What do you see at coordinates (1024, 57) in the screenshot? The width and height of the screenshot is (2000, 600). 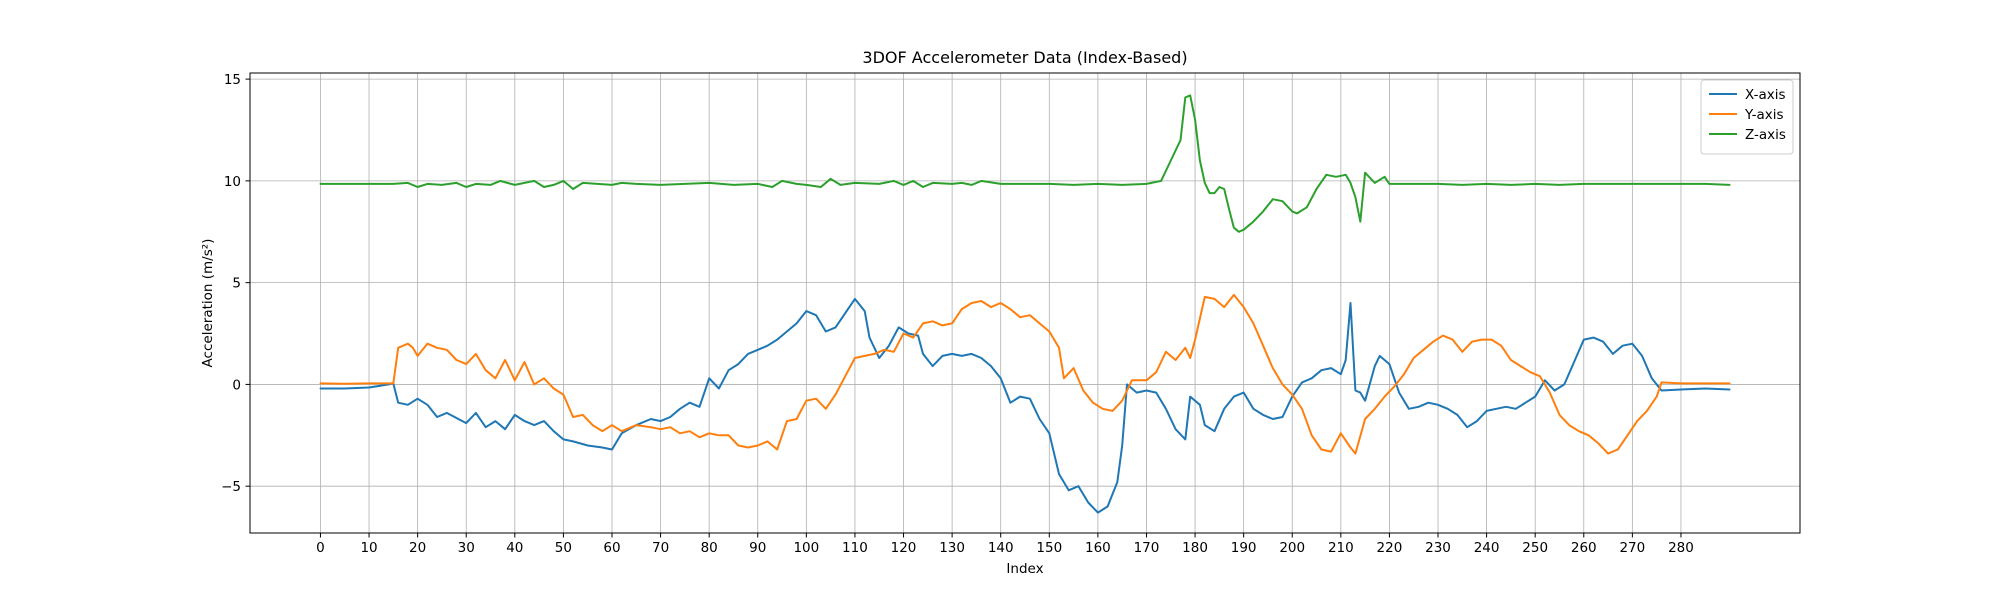 I see `chart-title: 3DOF Accelerometer Data (Index-Based)` at bounding box center [1024, 57].